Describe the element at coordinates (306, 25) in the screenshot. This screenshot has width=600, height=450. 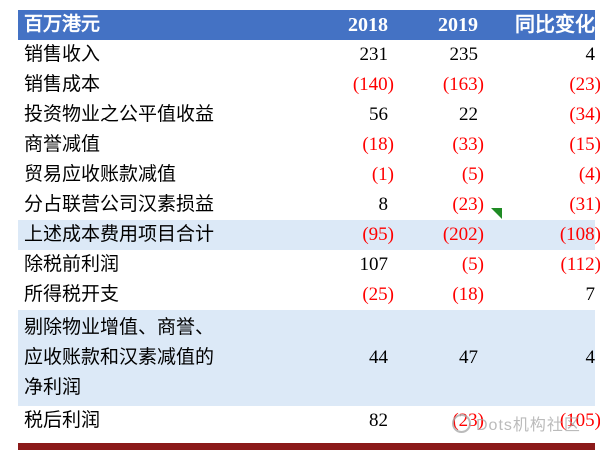
I see `table-header-row: 百万港元 2018 2019 同比变化` at that location.